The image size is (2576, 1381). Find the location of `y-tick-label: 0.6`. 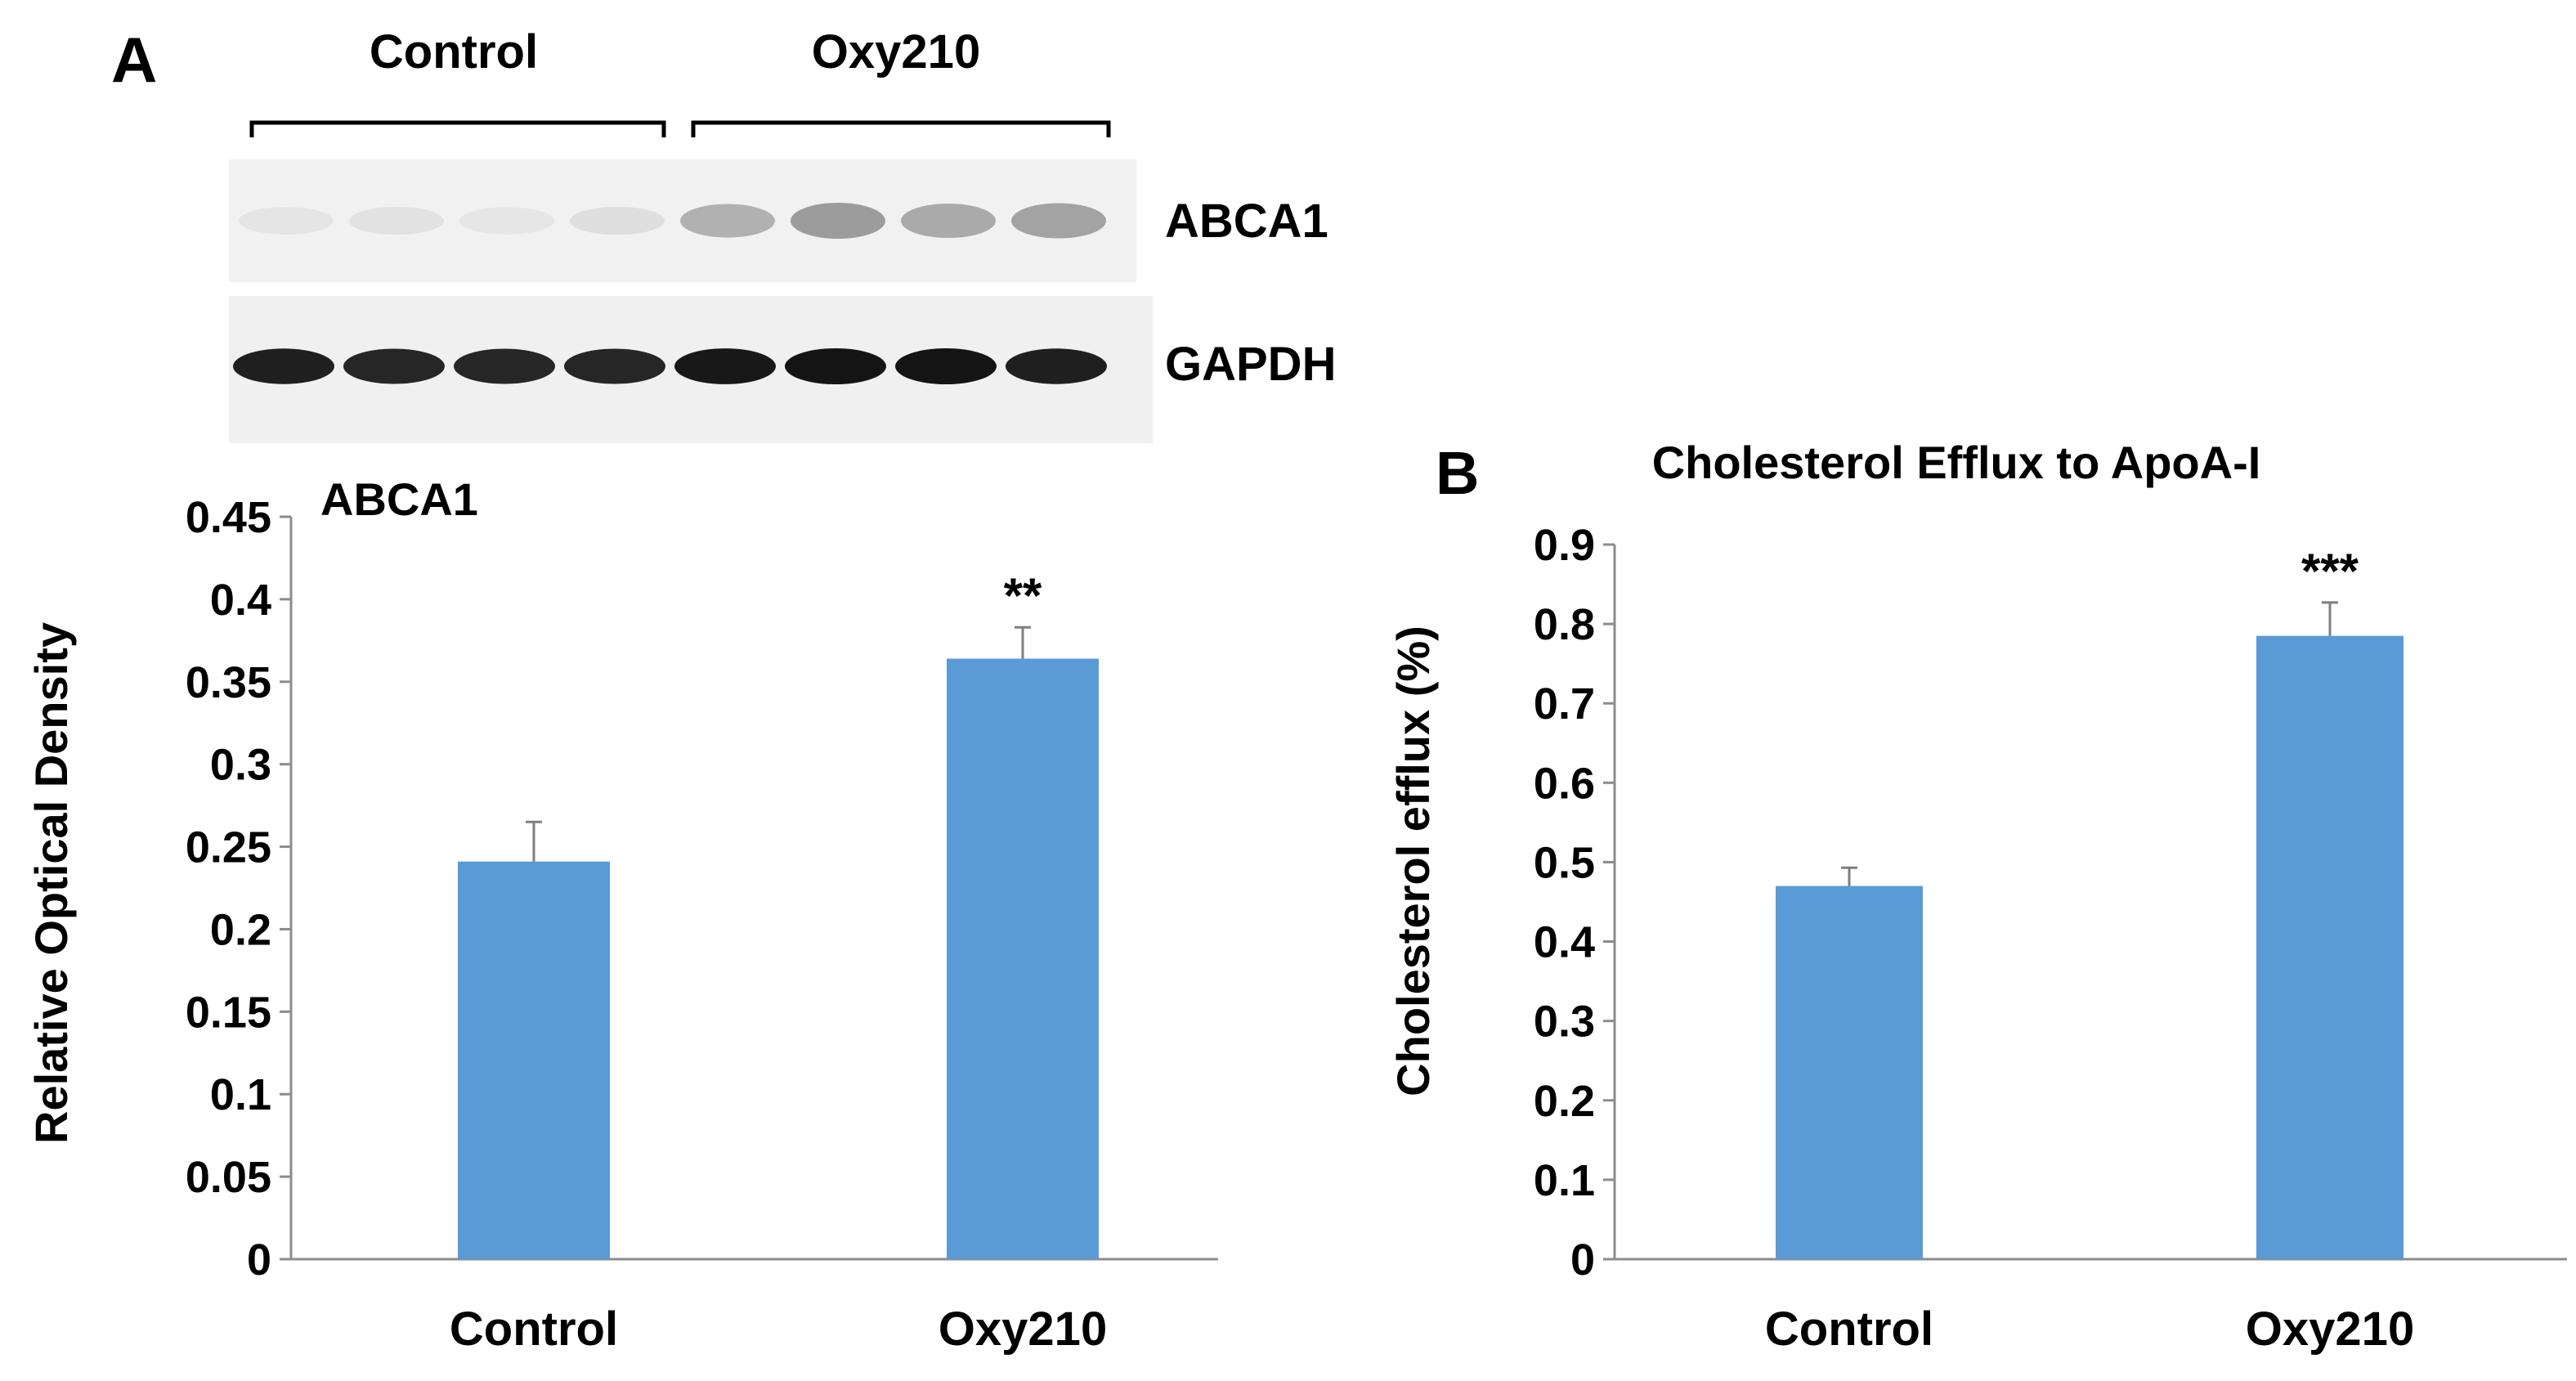

y-tick-label: 0.6 is located at coordinates (1565, 784).